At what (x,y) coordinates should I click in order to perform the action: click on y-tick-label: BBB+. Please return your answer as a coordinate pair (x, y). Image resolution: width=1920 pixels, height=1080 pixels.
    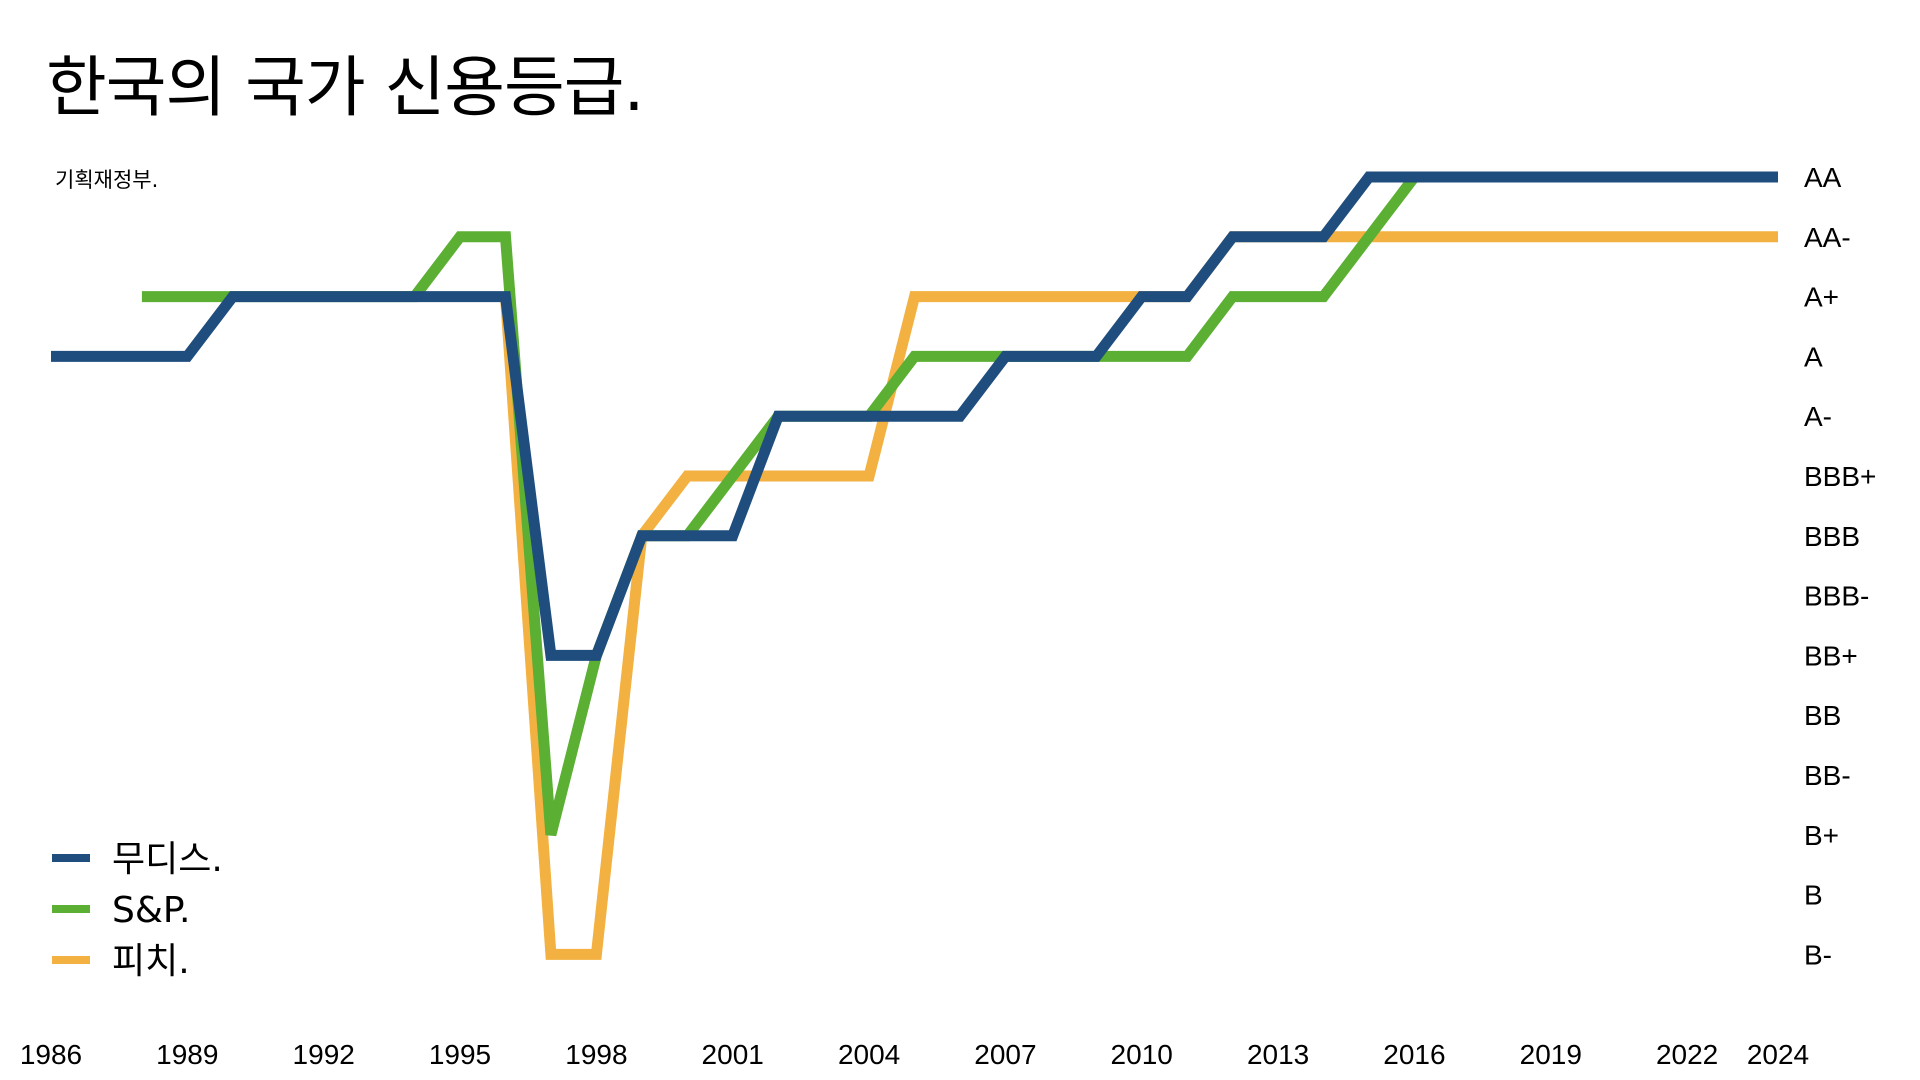
    Looking at the image, I should click on (1840, 476).